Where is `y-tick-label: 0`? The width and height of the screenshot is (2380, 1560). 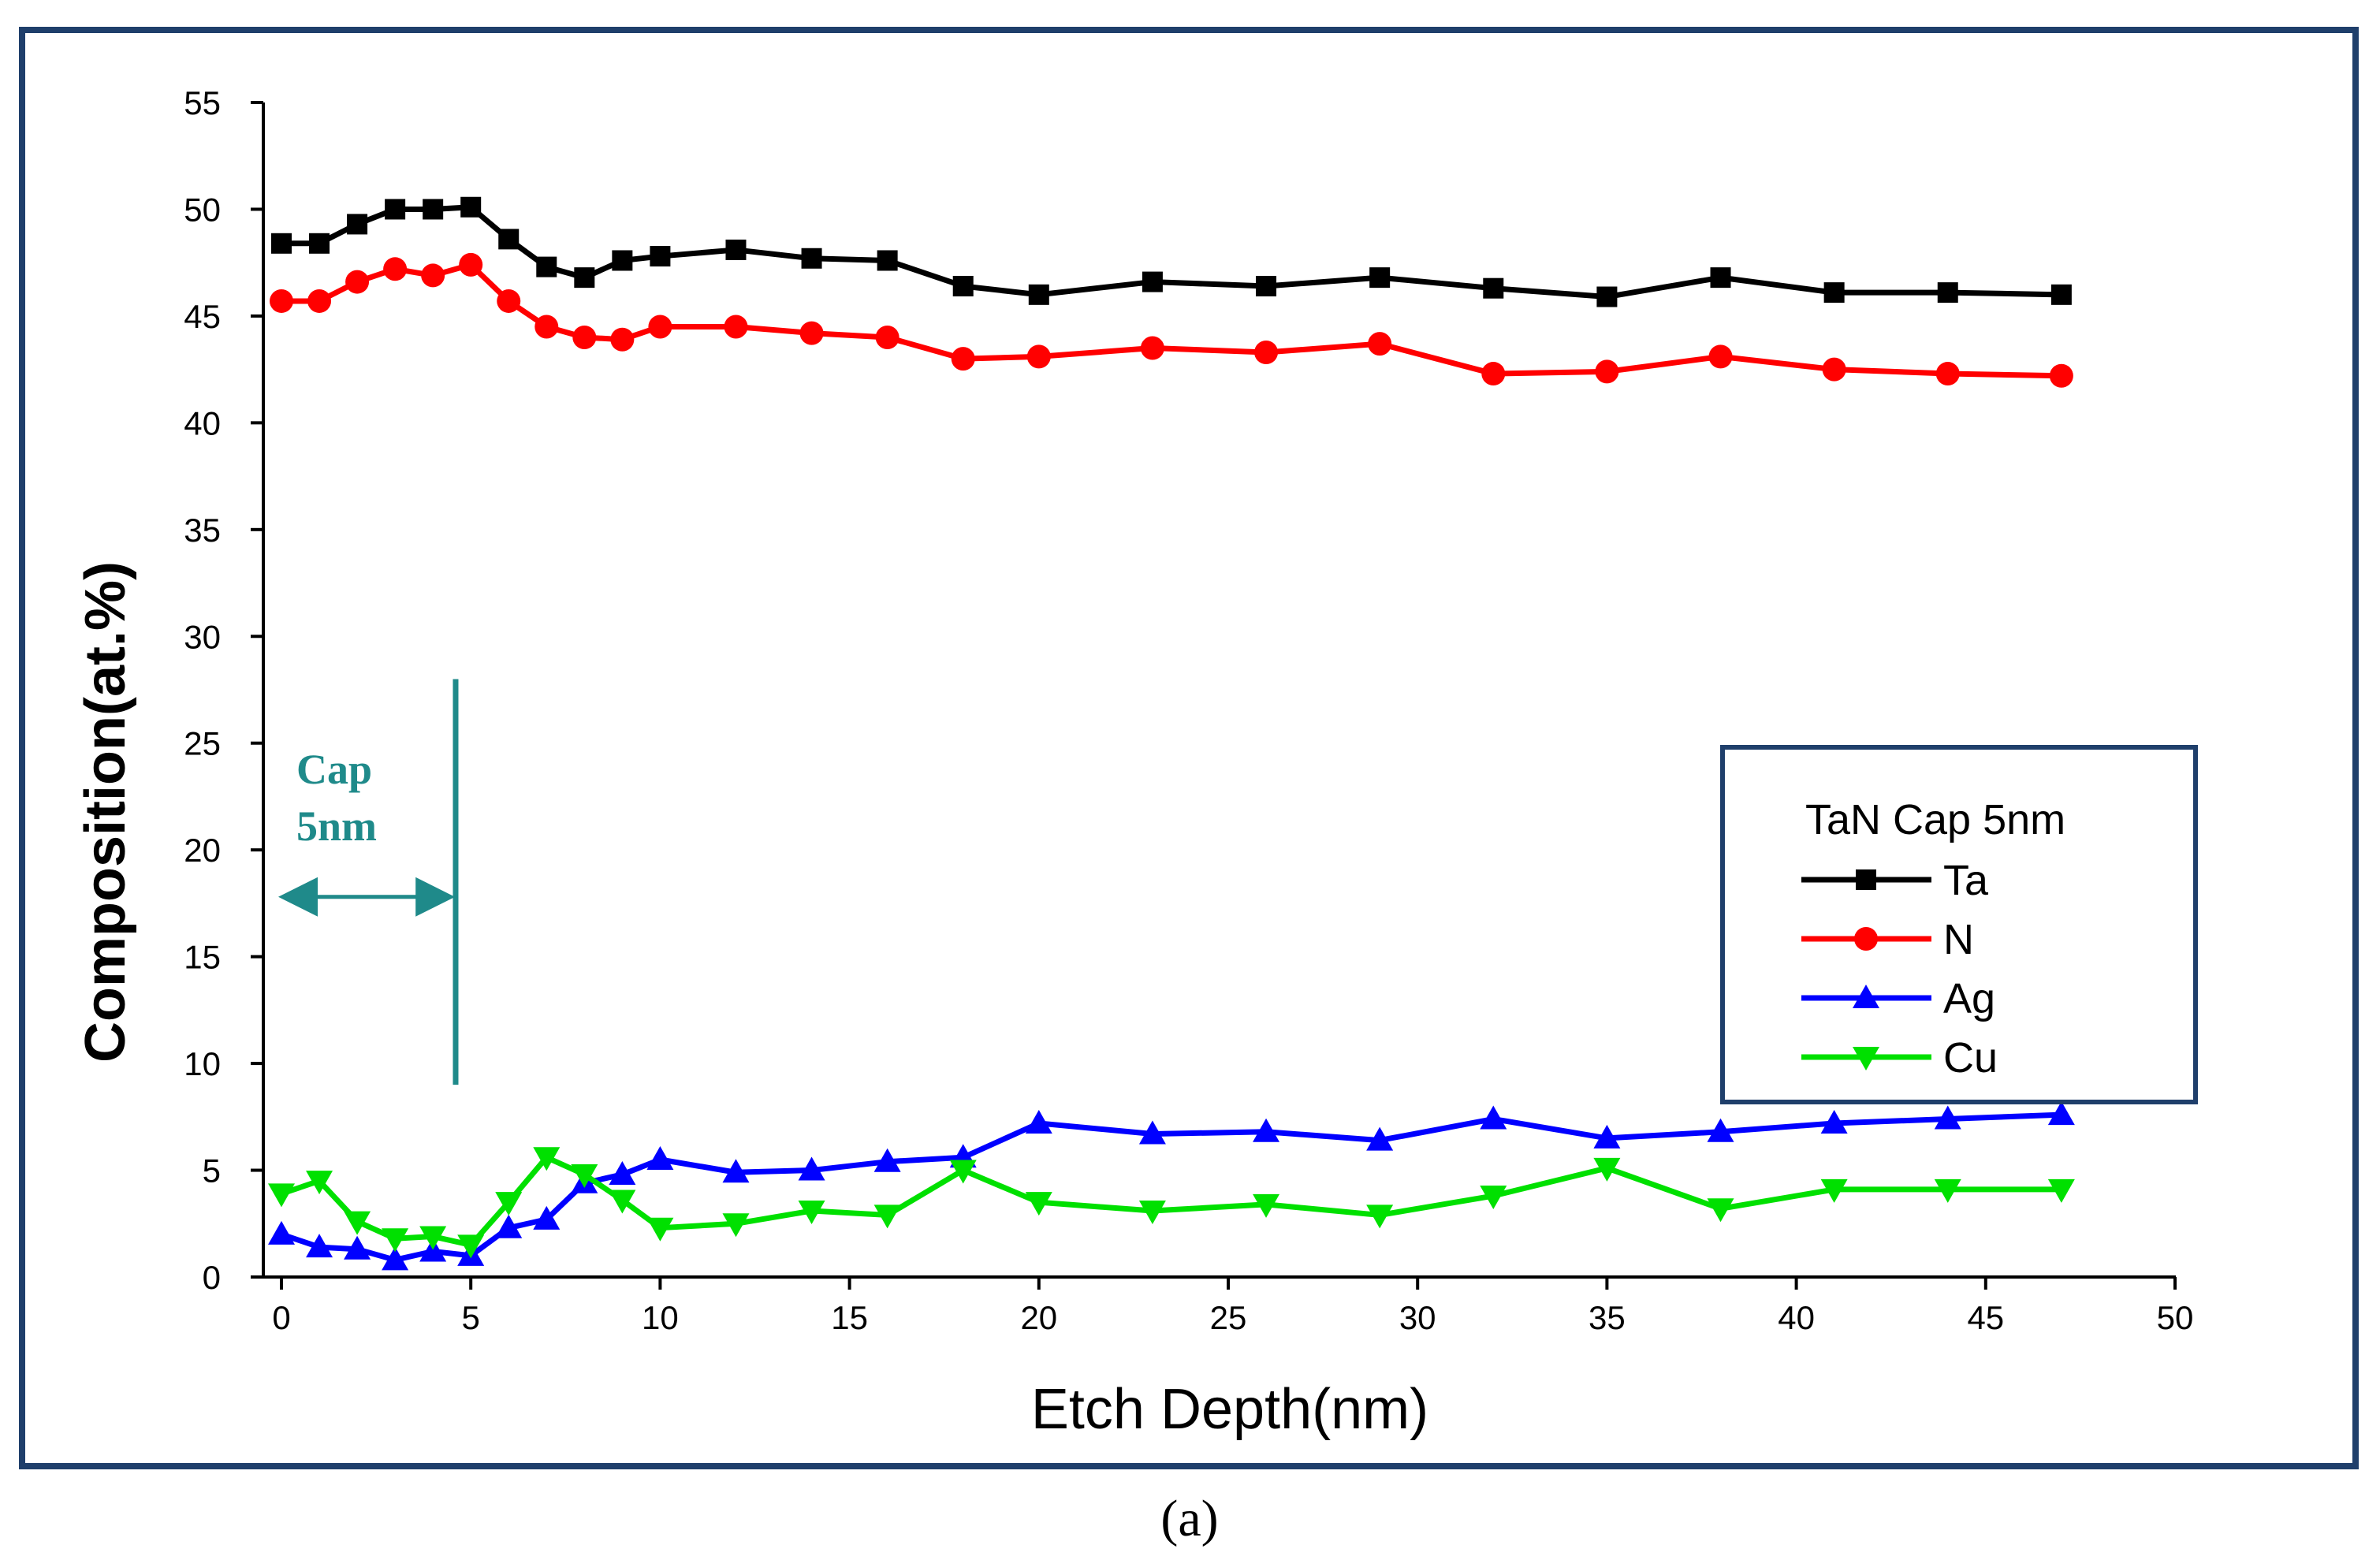 y-tick-label: 0 is located at coordinates (212, 1277).